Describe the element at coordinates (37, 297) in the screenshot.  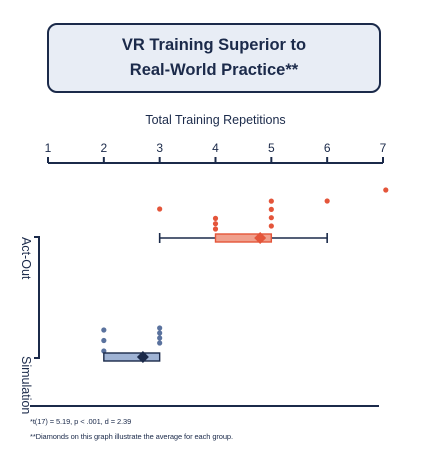
I see `category-bracket` at that location.